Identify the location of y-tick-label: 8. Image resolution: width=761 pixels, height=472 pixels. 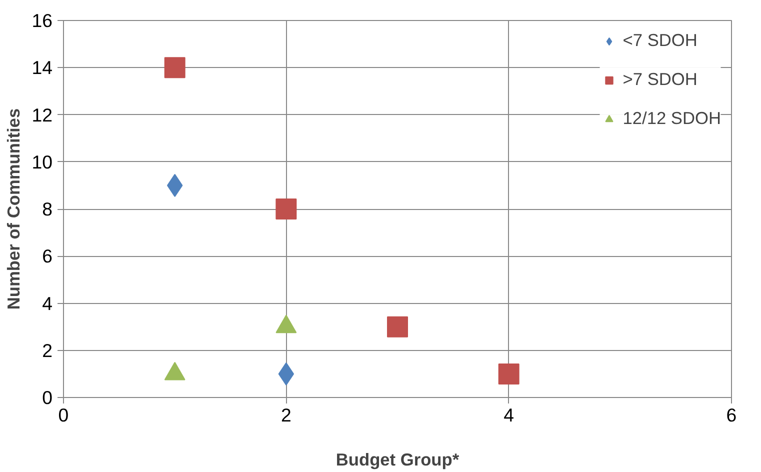
(47, 209).